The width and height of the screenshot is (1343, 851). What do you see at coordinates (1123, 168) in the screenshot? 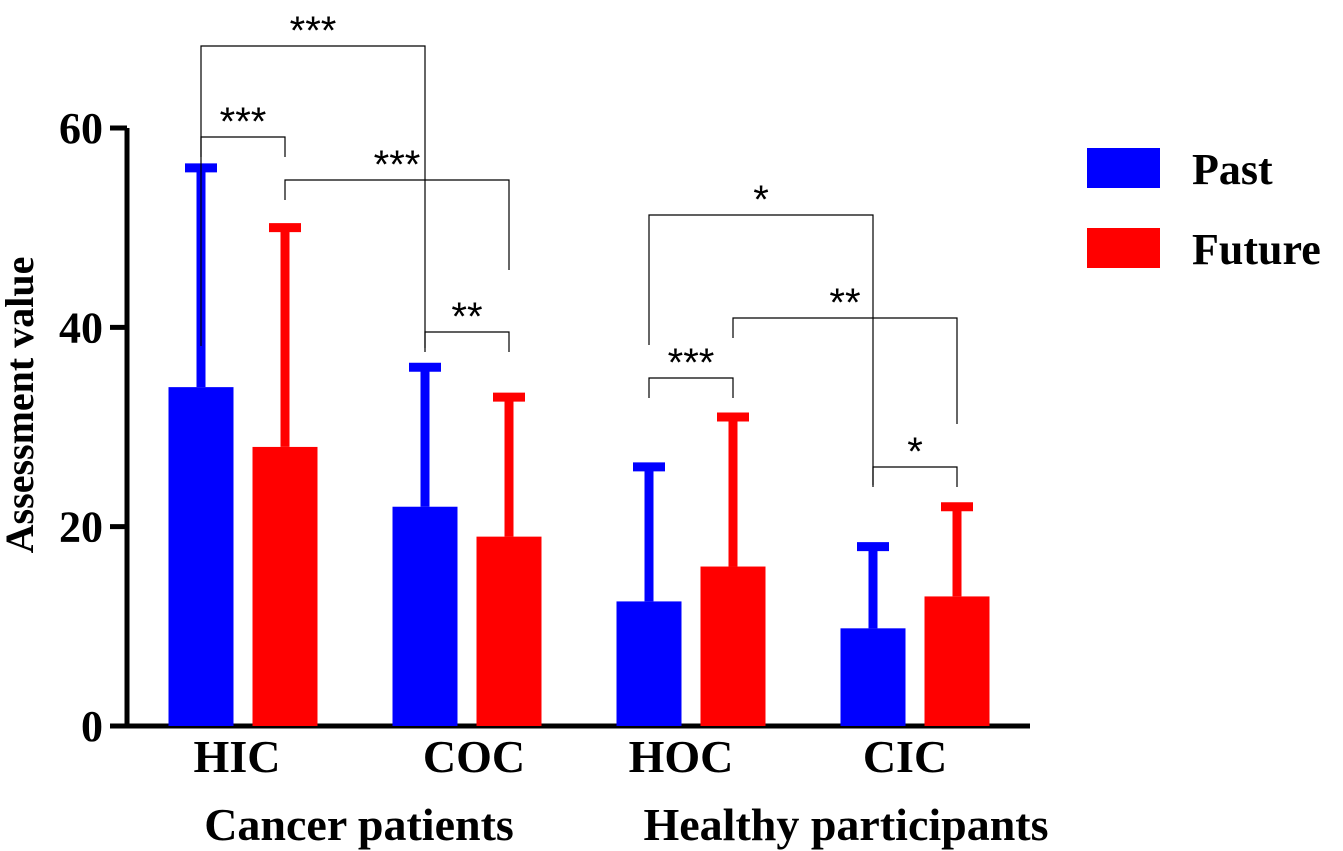
I see `legend-swatch-past` at bounding box center [1123, 168].